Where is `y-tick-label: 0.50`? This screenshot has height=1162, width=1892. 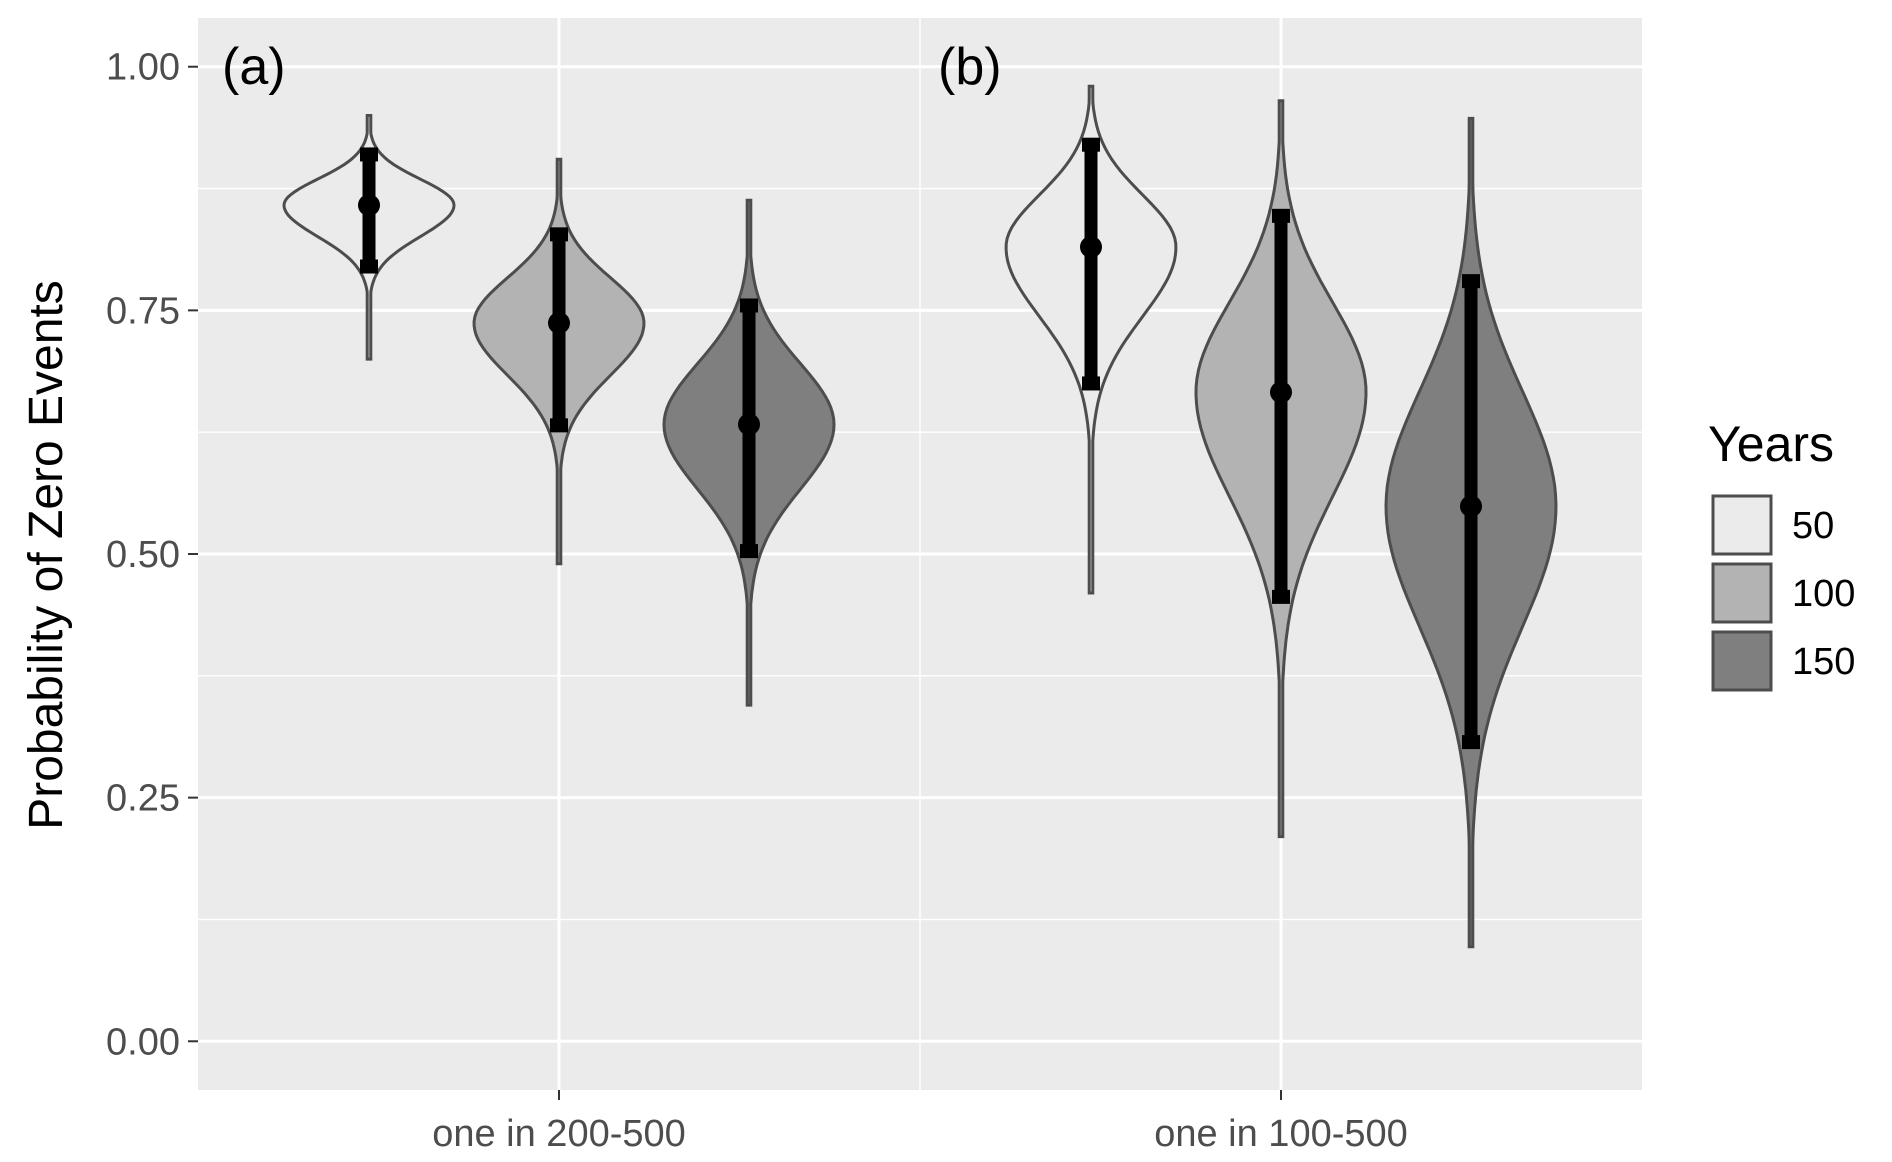
y-tick-label: 0.50 is located at coordinates (143, 555).